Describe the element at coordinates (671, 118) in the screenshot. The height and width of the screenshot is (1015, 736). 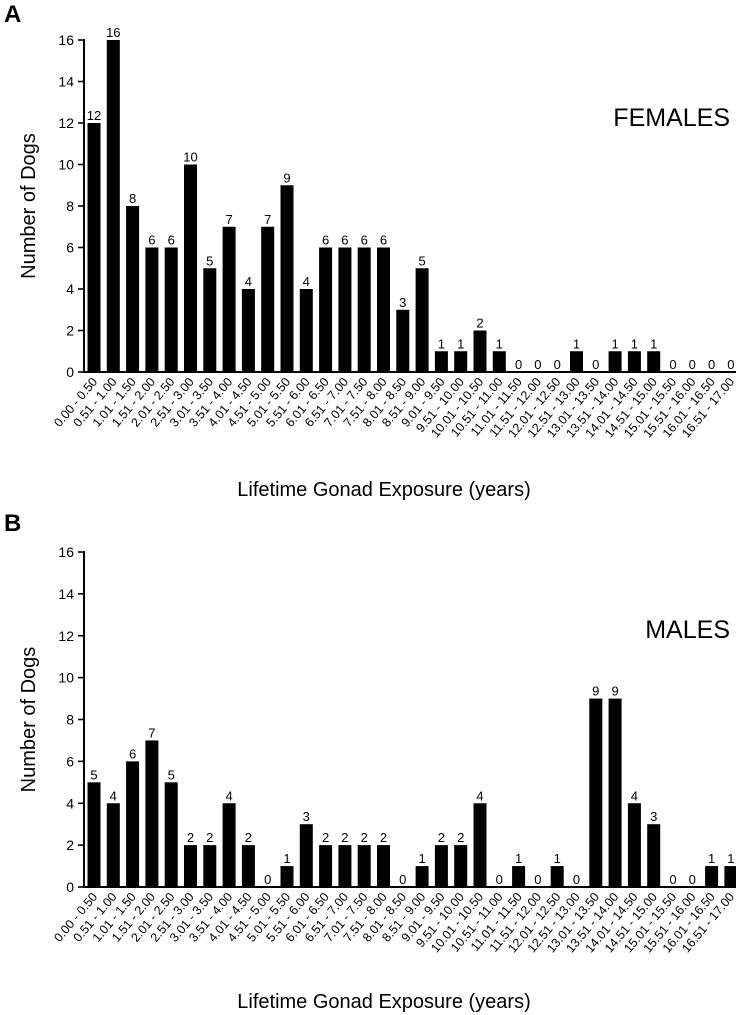
I see `group-label: FEMALES` at that location.